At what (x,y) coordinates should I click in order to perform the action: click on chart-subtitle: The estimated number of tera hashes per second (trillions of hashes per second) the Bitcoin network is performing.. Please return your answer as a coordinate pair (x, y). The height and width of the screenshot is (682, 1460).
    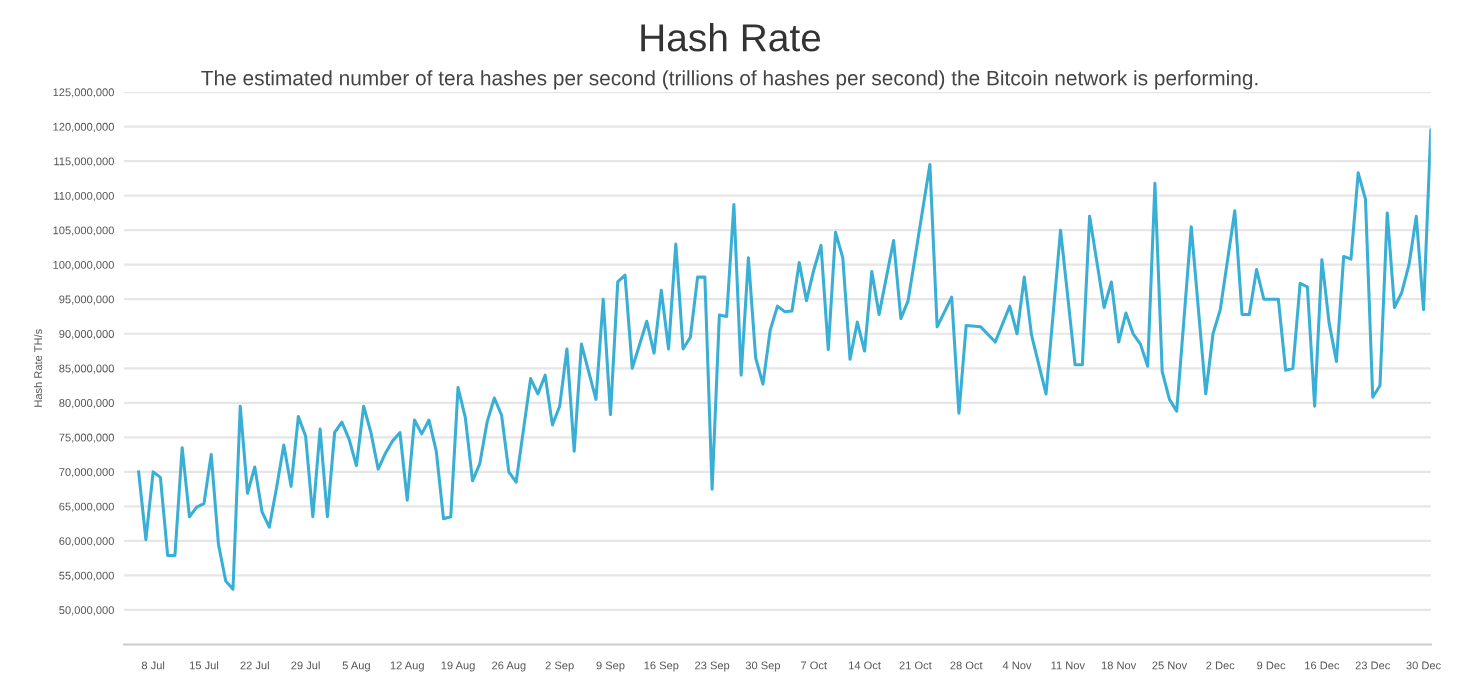
    Looking at the image, I should click on (729, 80).